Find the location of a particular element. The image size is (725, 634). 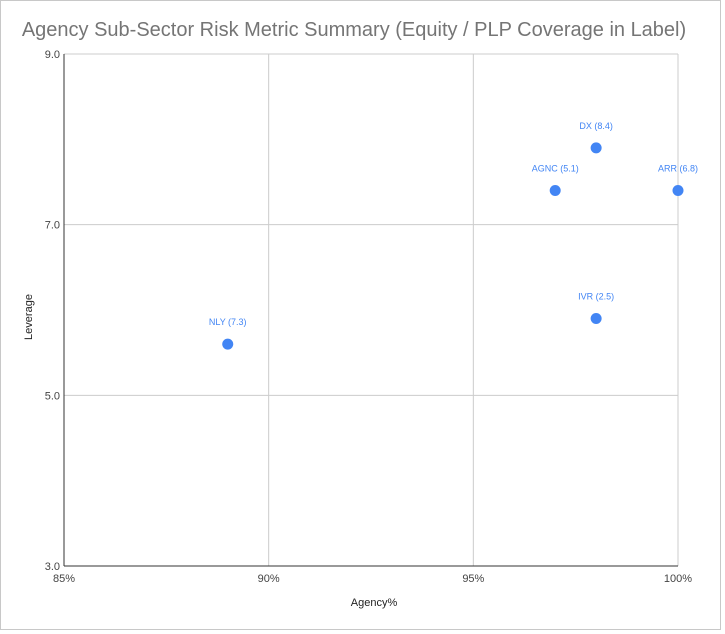

x-tick-label: 95% is located at coordinates (473, 579).